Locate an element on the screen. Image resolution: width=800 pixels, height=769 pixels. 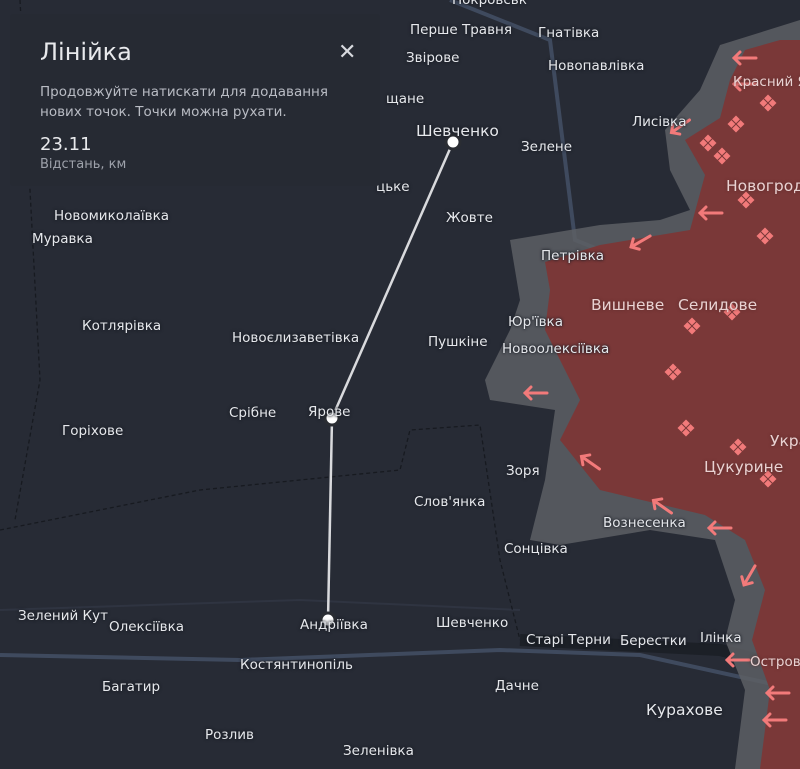
place-label: Жовте is located at coordinates (469, 218).